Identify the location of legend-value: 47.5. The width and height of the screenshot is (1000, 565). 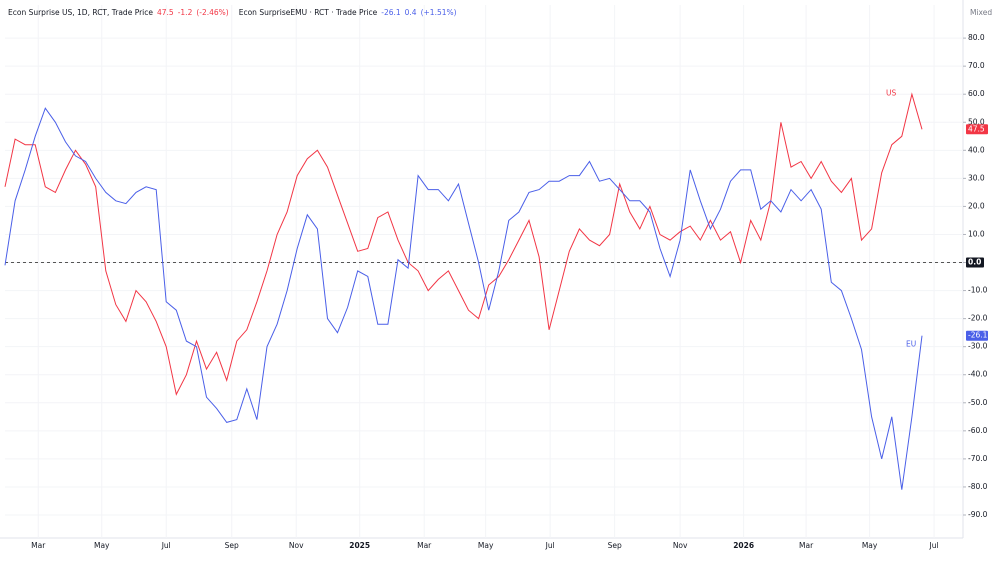
(165, 12).